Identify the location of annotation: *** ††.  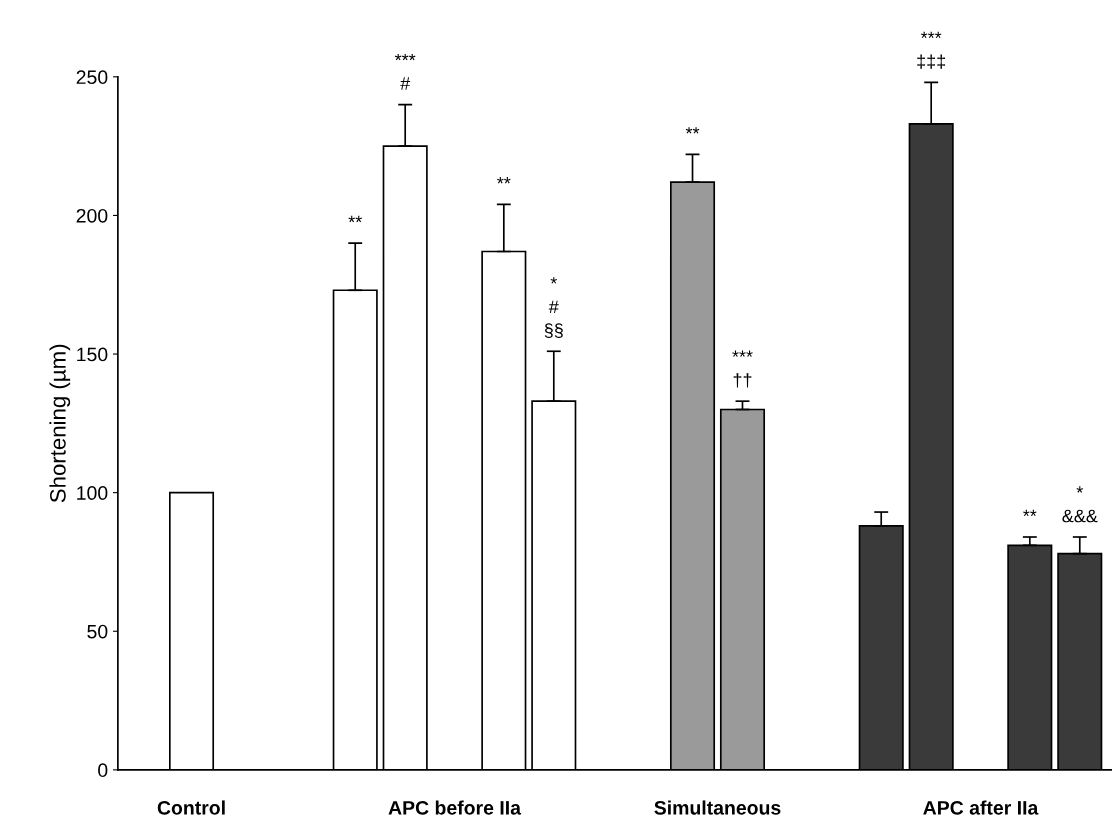
(742, 369).